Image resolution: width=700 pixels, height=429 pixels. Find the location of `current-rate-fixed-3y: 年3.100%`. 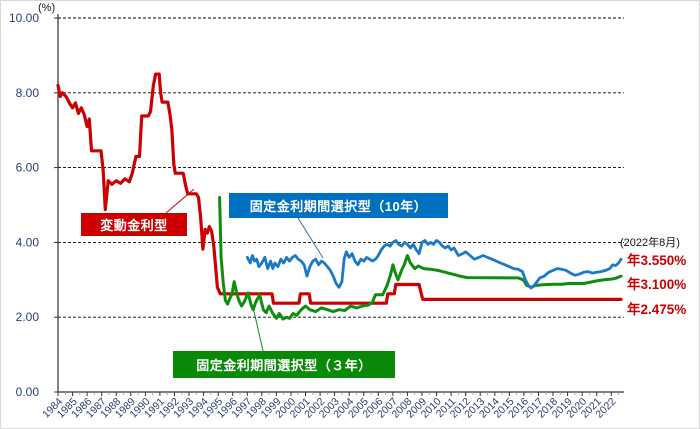

current-rate-fixed-3y: 年3.100% is located at coordinates (657, 284).